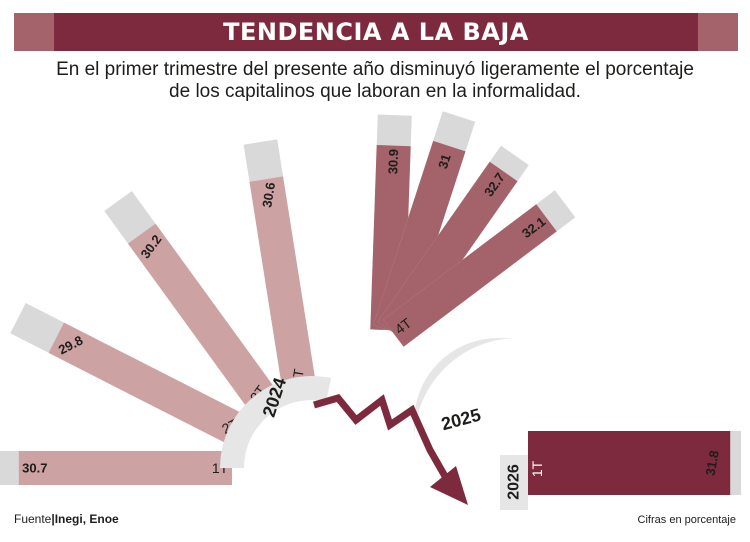 The image size is (750, 542). I want to click on value-label-2024-1T: 30.7, so click(34, 468).